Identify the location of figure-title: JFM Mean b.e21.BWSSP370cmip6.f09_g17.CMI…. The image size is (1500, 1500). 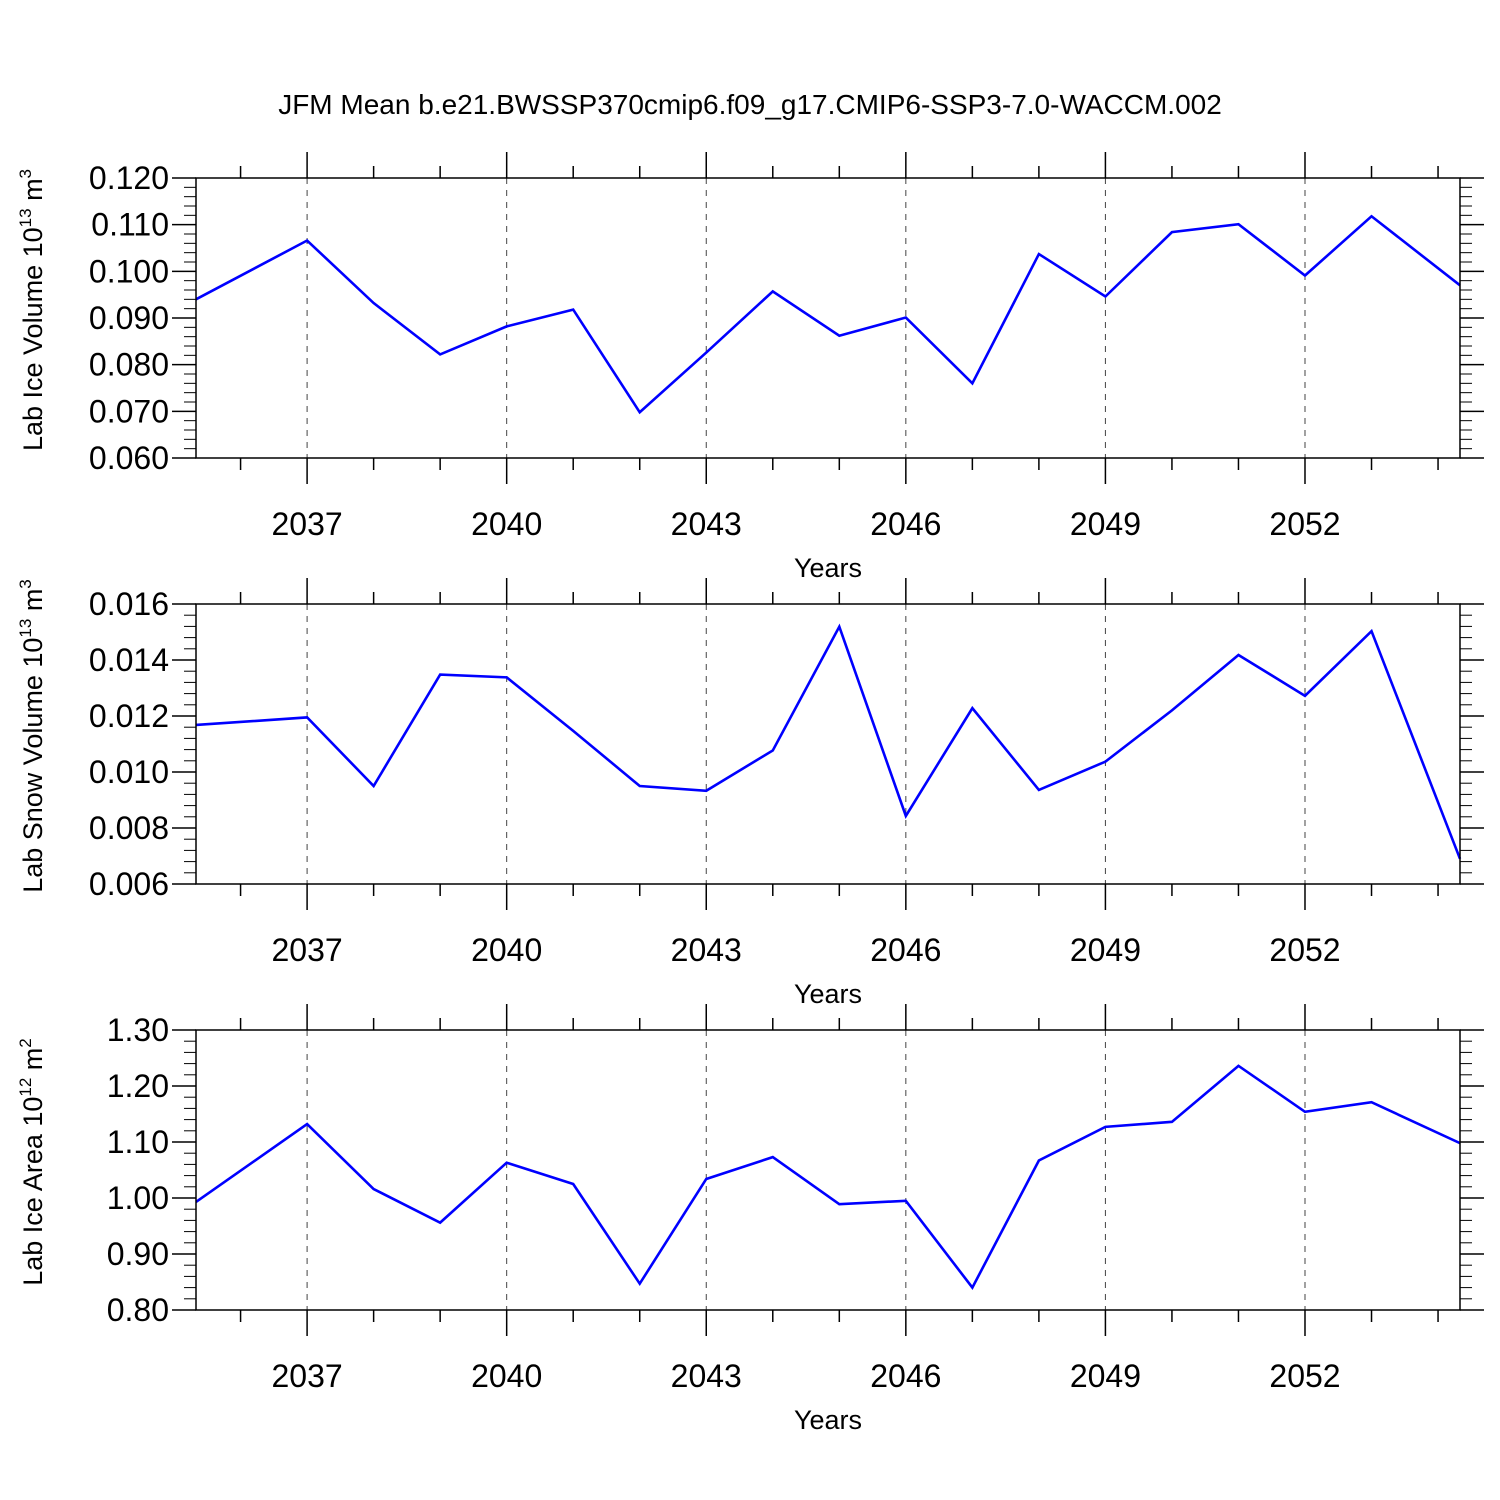
(750, 104).